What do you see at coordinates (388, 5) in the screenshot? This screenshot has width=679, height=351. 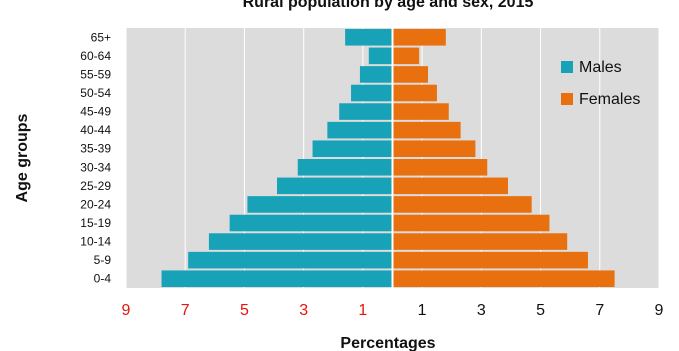 I see `chart-title: Rural population by age and sex, 2015` at bounding box center [388, 5].